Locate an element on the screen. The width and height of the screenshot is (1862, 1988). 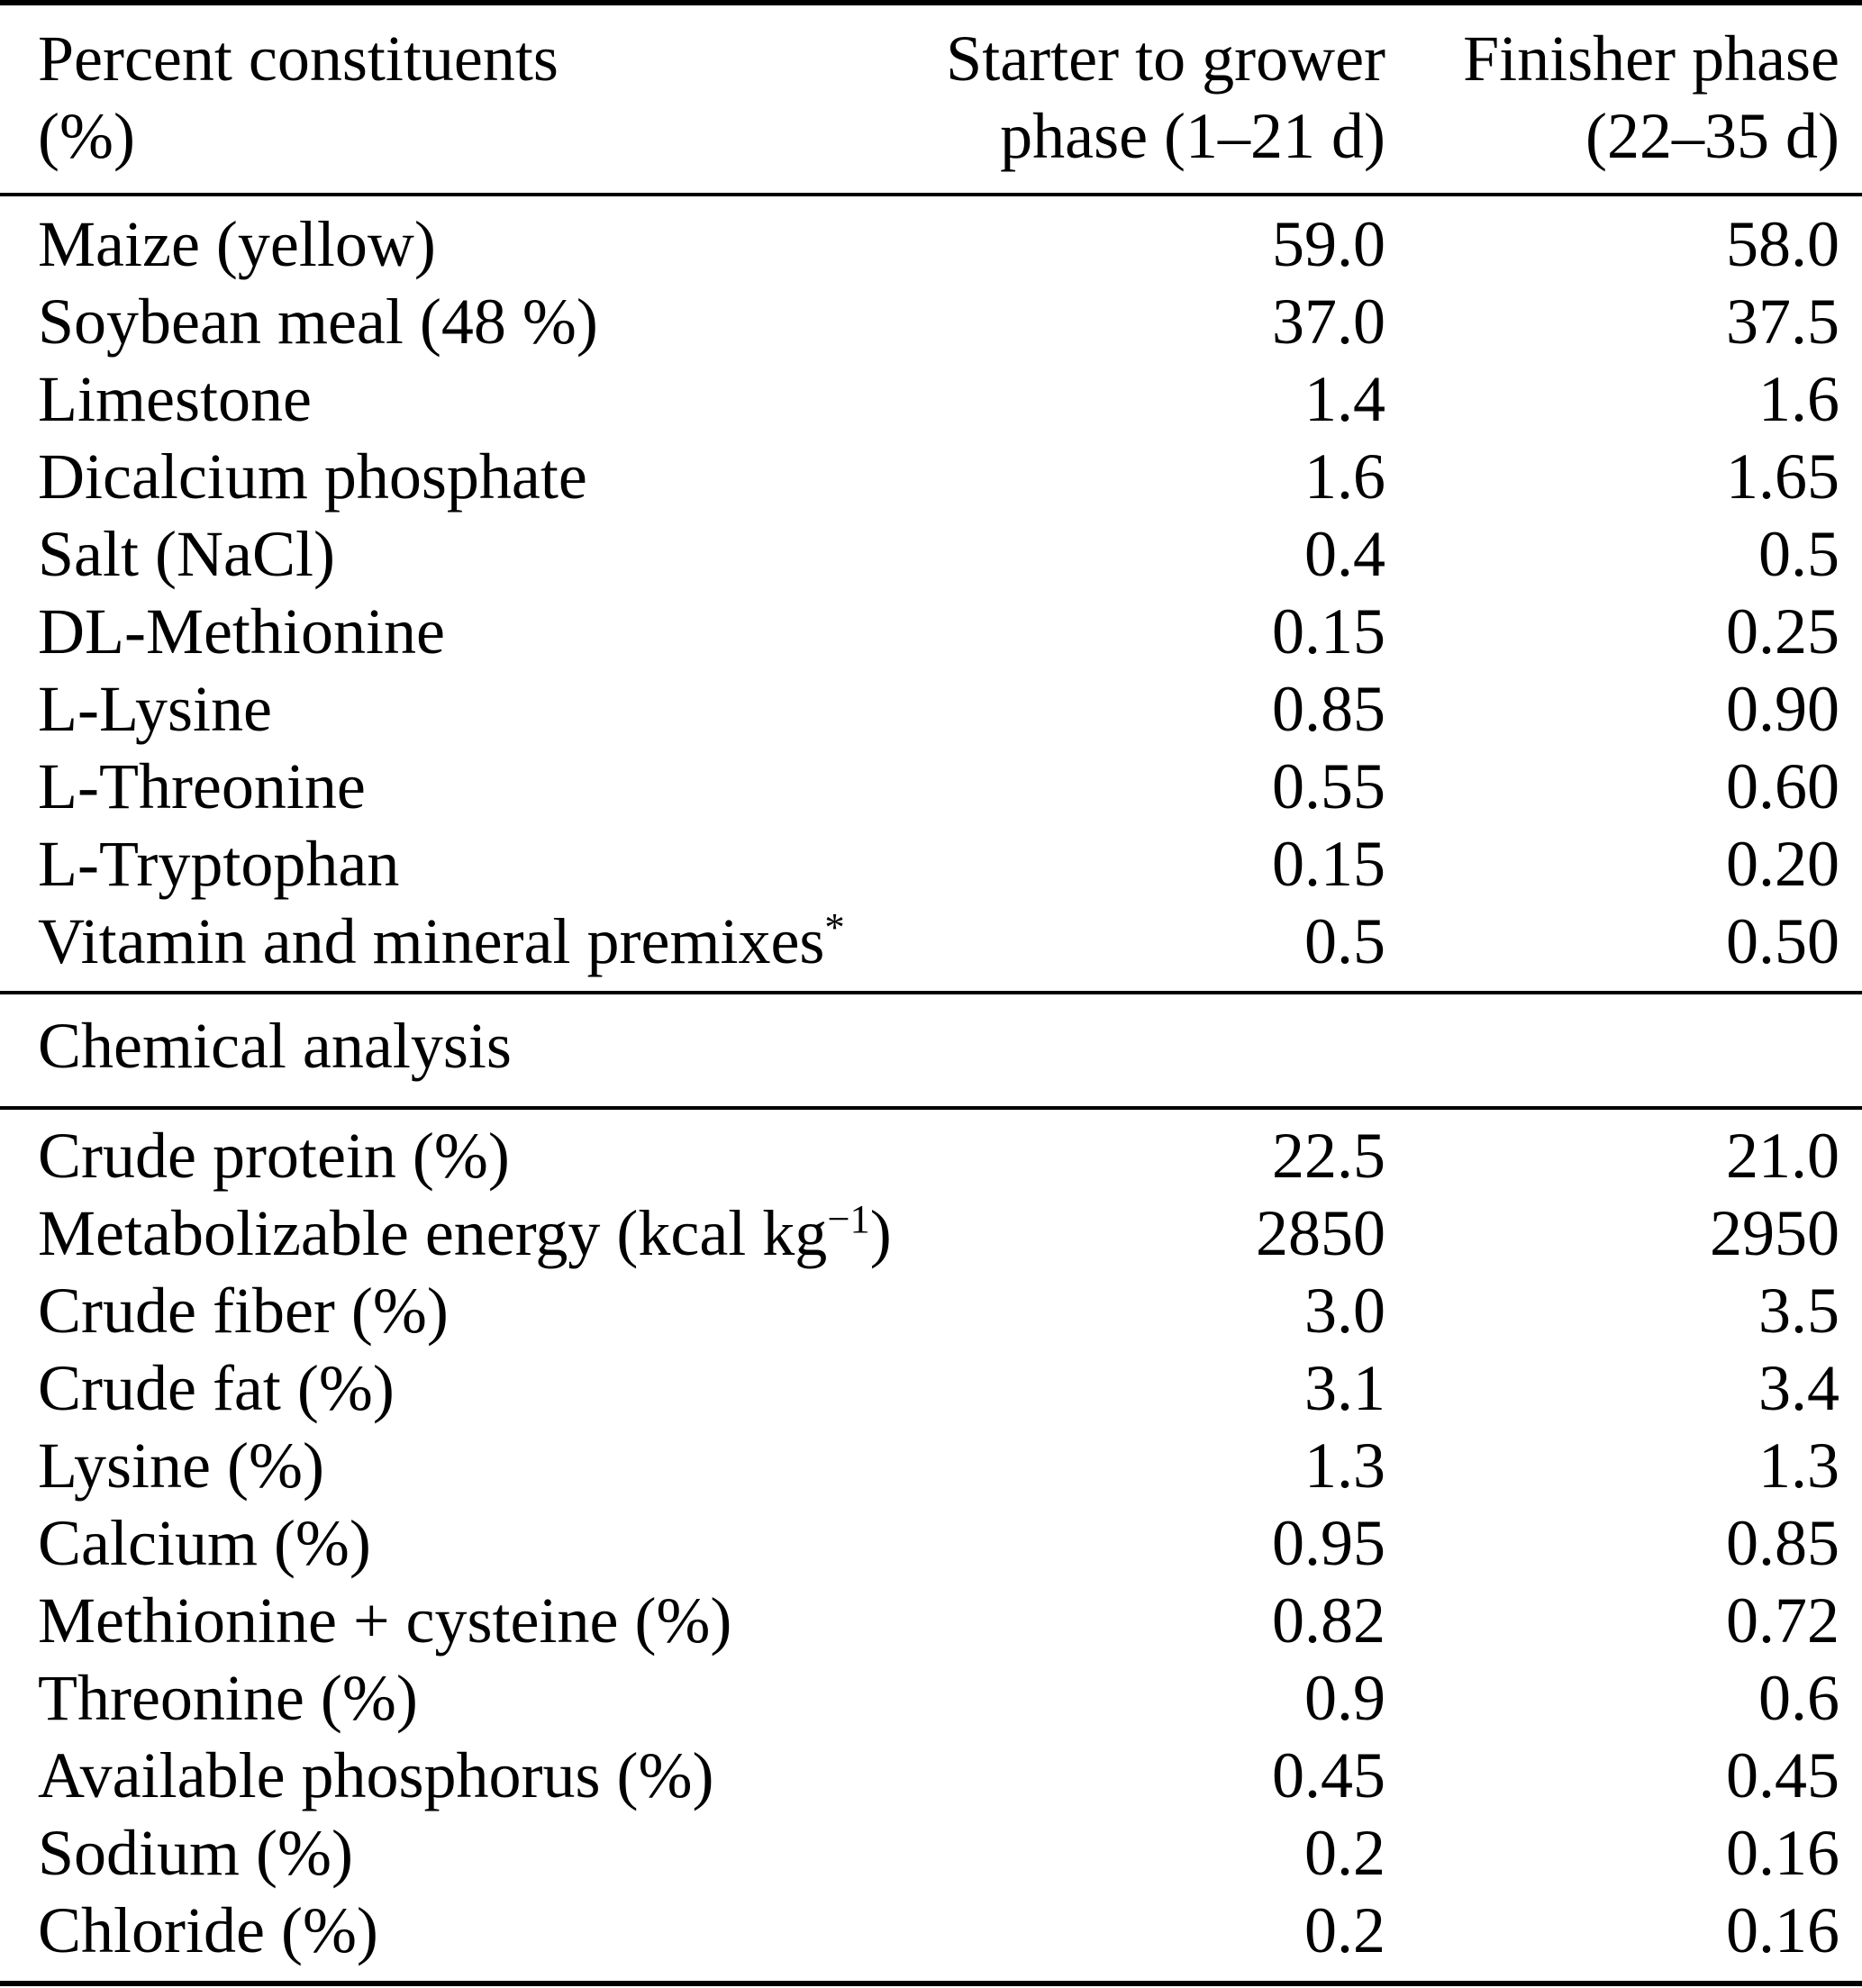
row-label-text: Threonine (%) is located at coordinates (228, 1698).